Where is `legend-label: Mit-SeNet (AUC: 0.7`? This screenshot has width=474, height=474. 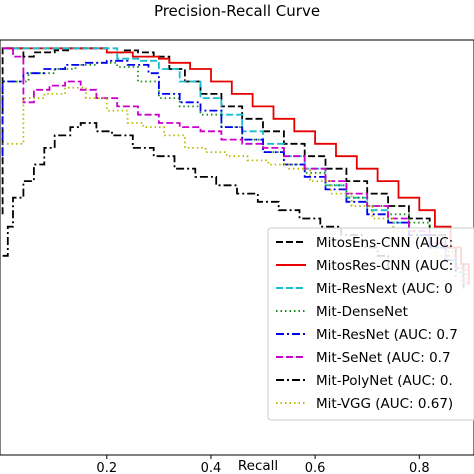 legend-label: Mit-SeNet (AUC: 0.7 is located at coordinates (383, 358).